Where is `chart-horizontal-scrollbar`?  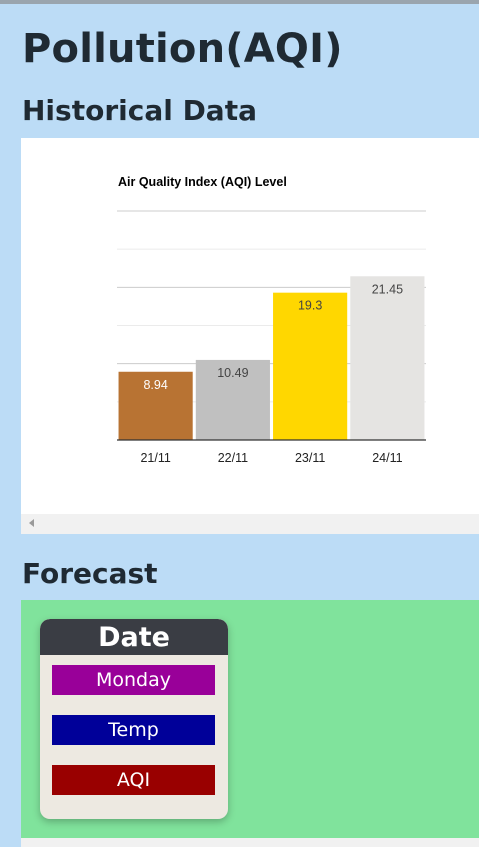
chart-horizontal-scrollbar is located at coordinates (250, 524).